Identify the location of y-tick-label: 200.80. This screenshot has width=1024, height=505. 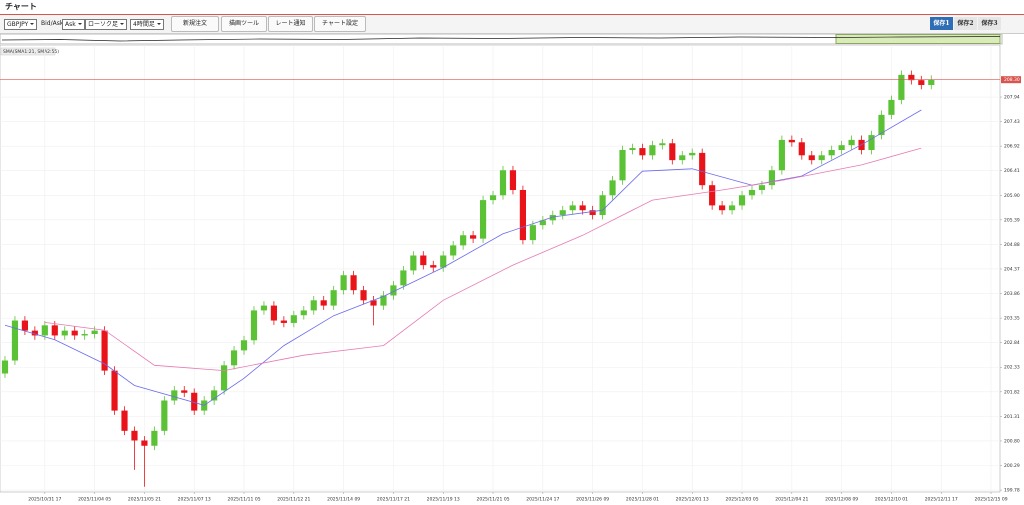
(1012, 441).